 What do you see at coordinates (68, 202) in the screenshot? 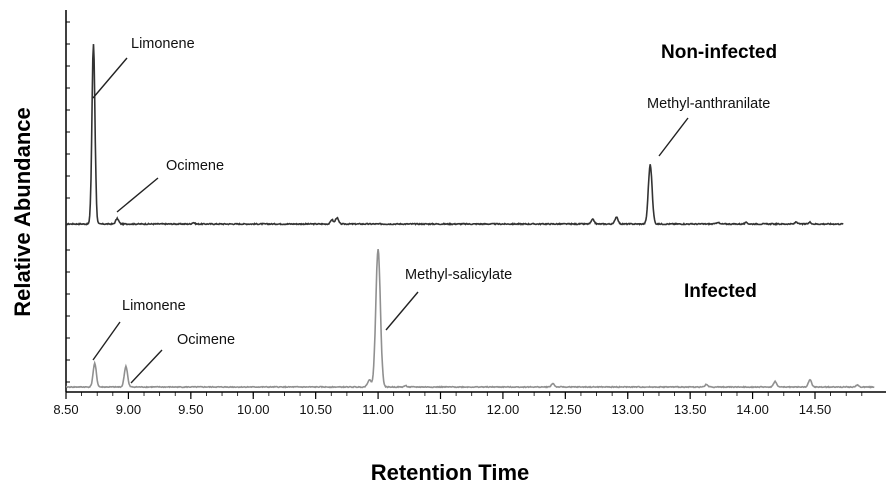
I see `y-axis-ticks` at bounding box center [68, 202].